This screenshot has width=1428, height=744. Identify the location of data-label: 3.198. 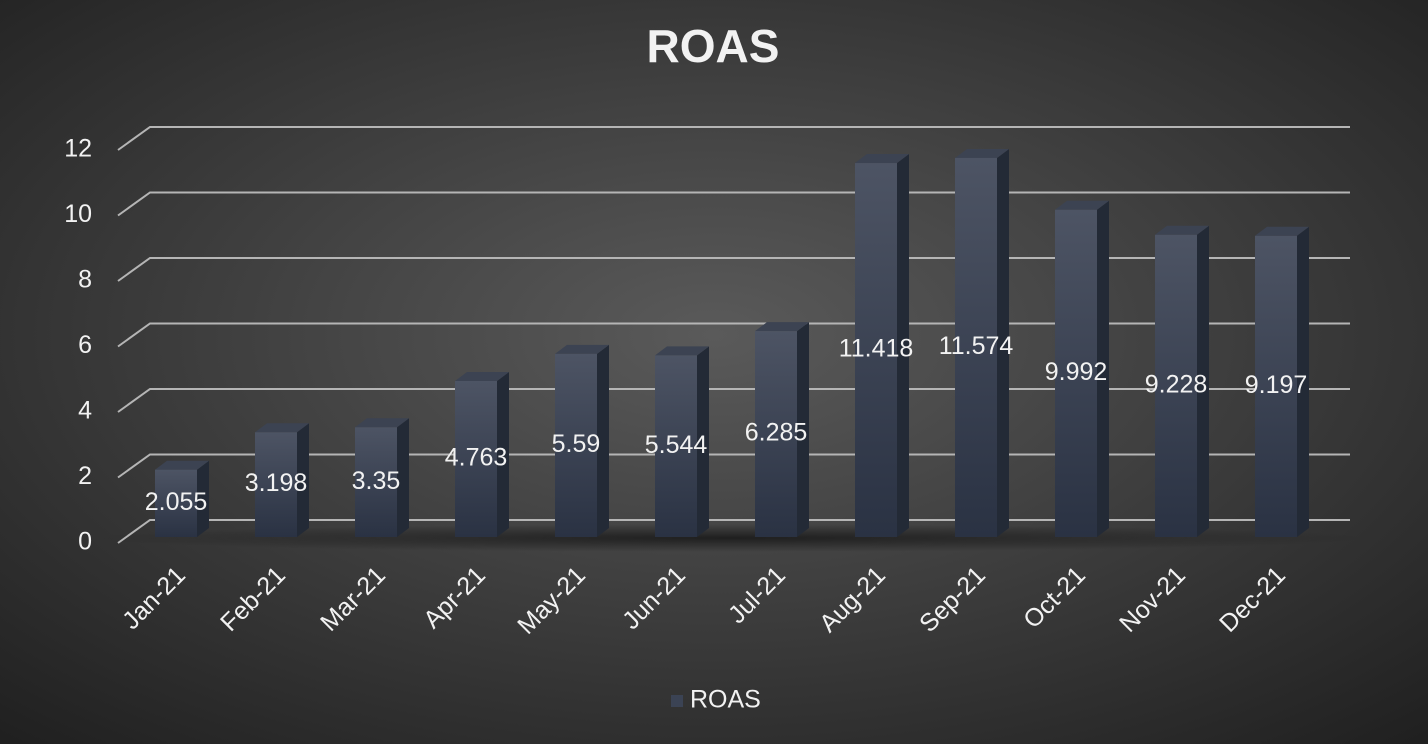
(276, 483).